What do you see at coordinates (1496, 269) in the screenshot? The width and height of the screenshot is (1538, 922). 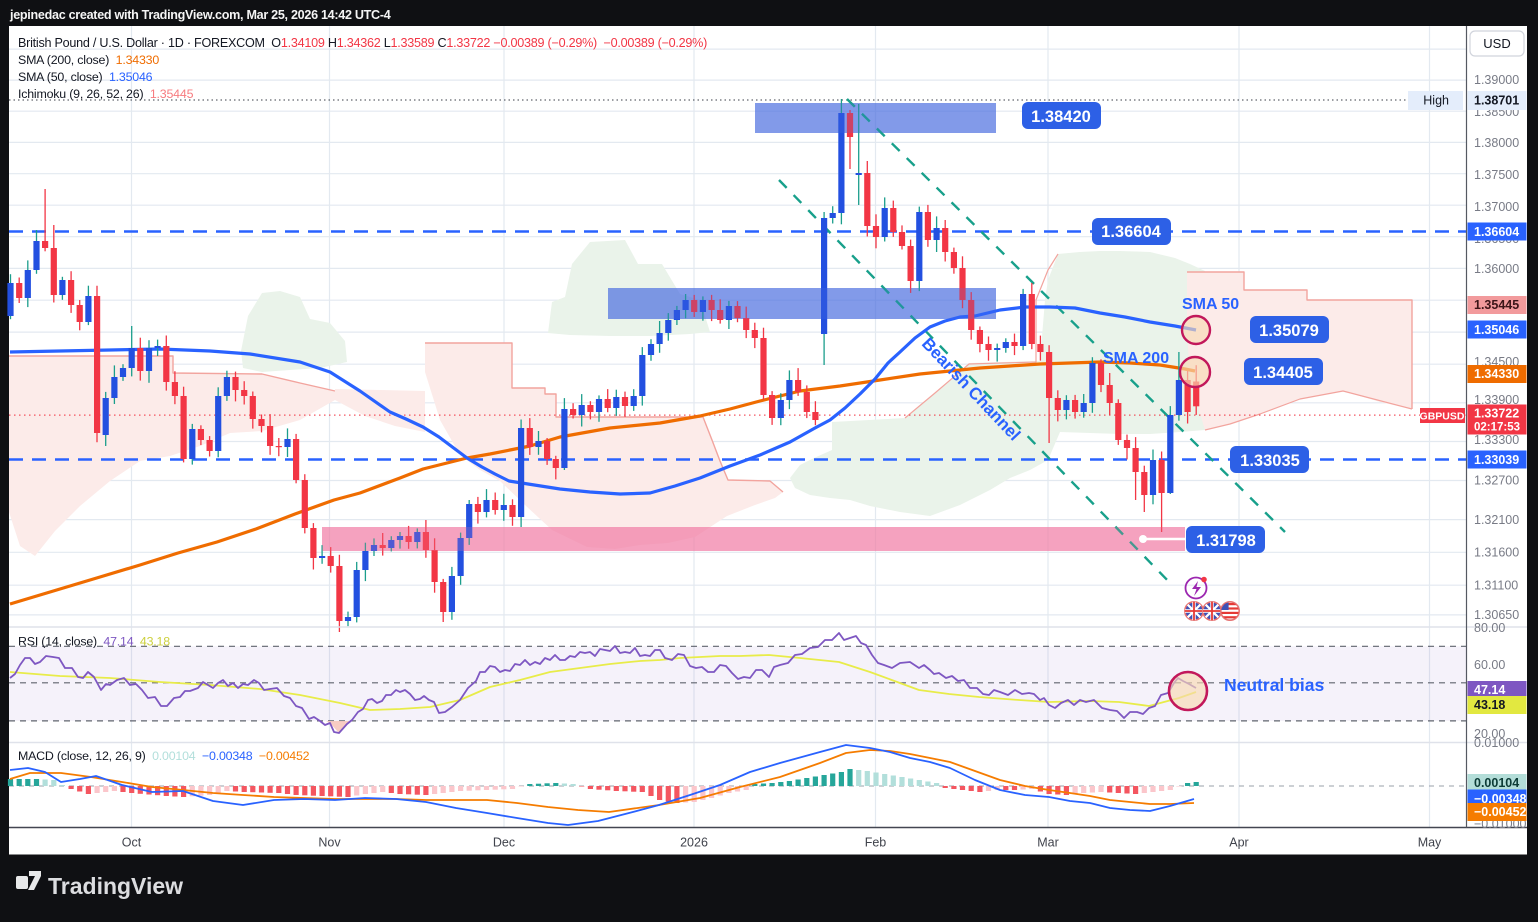 I see `svg-text: 1.36000` at bounding box center [1496, 269].